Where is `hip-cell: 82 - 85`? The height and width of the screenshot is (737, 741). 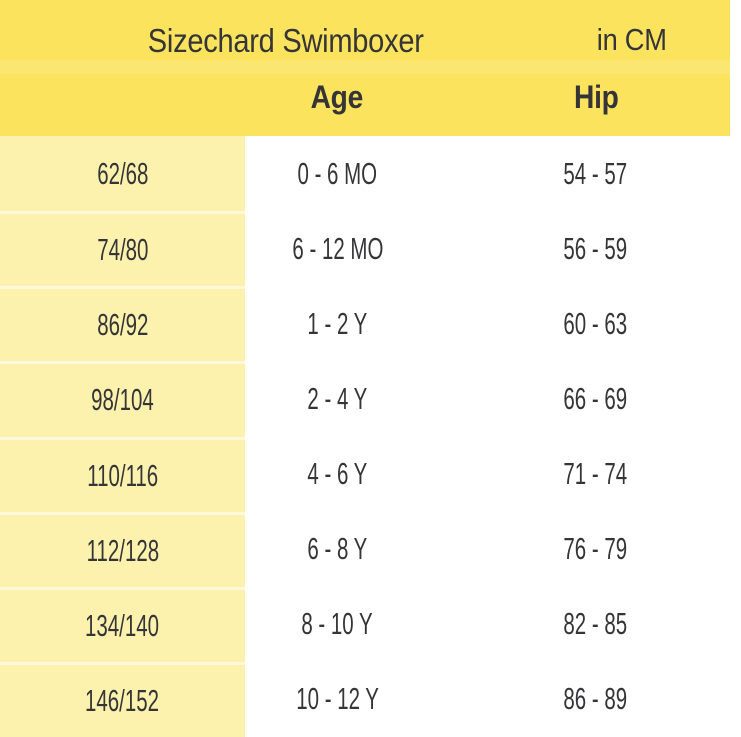 hip-cell: 82 - 85 is located at coordinates (585, 624).